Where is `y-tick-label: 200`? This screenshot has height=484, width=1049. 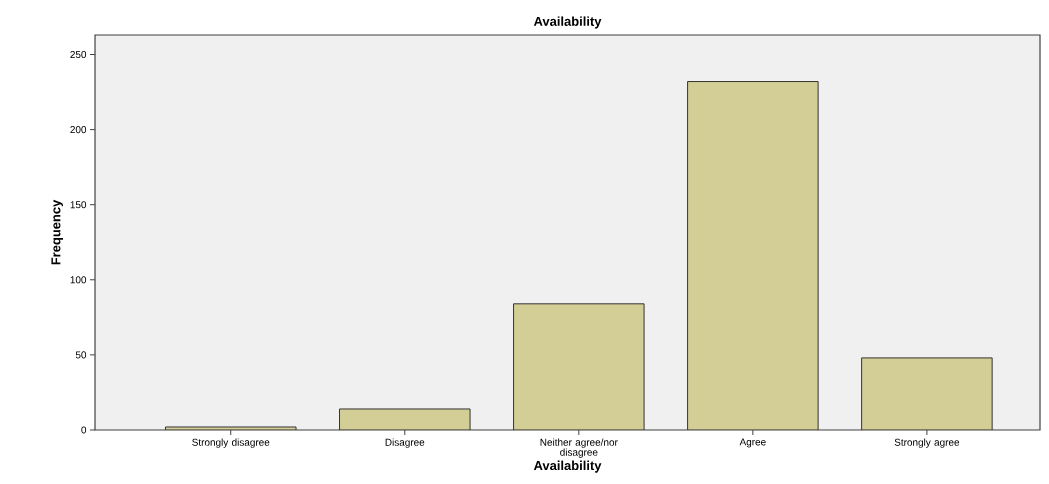
y-tick-label: 200 is located at coordinates (78, 130).